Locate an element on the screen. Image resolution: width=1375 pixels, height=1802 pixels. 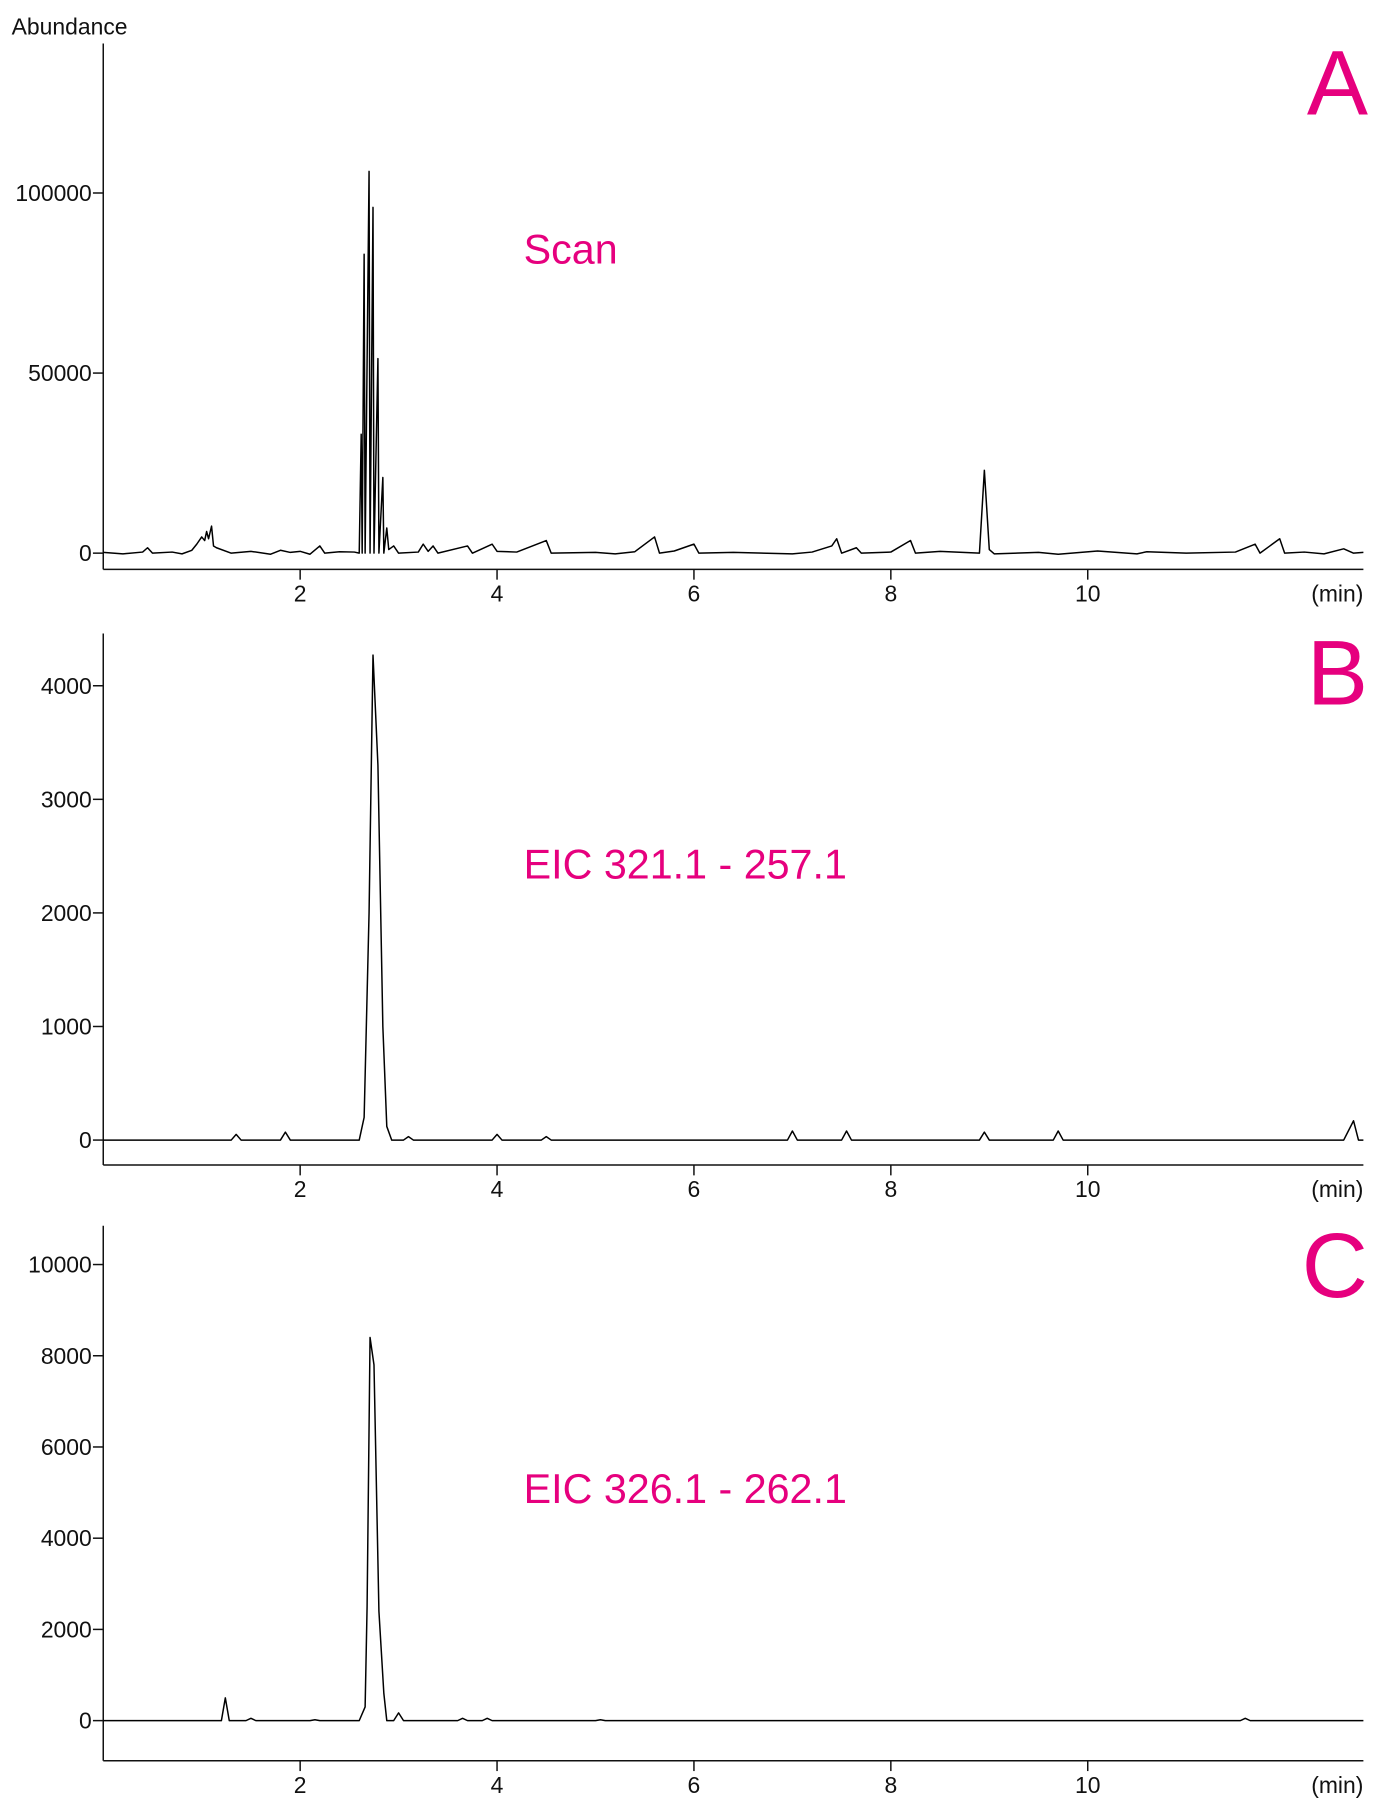
y-tick-label: 1000 is located at coordinates (66, 1027).